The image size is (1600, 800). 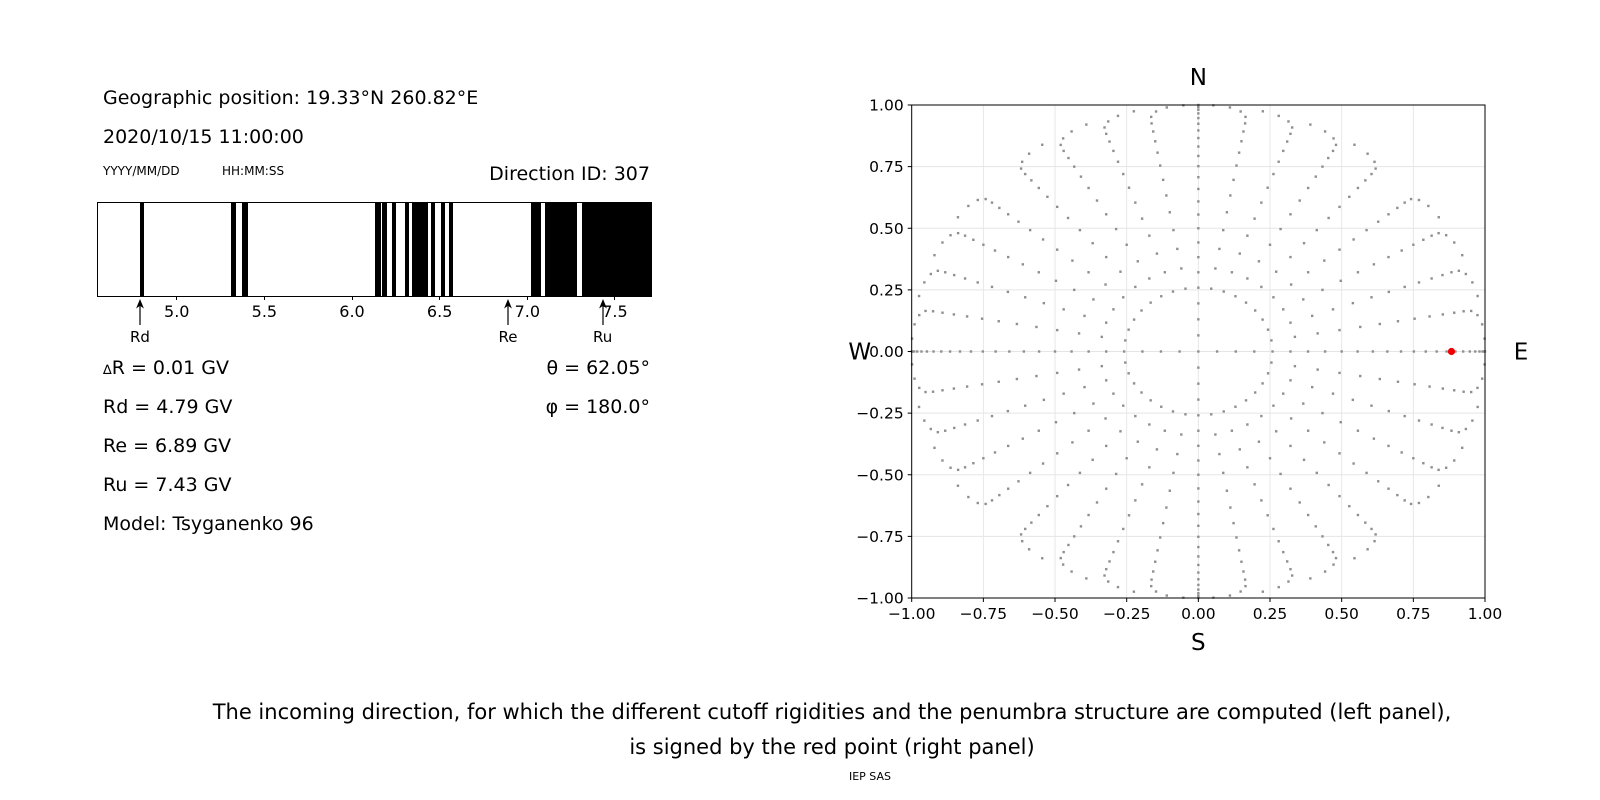 I want to click on rigidity-marker-label: Rd, so click(x=139, y=337).